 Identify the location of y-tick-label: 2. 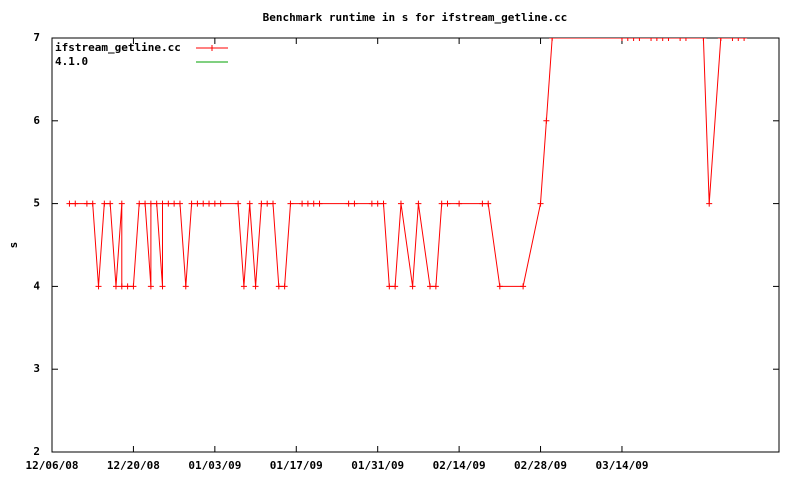
(36, 451).